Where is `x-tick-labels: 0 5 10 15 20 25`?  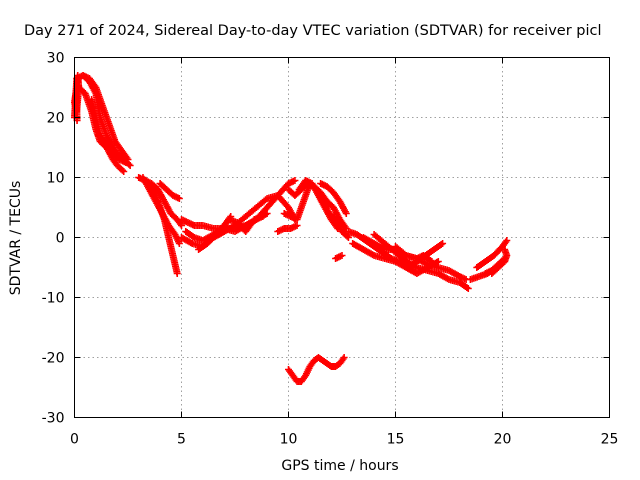
x-tick-labels: 0 5 10 15 20 25 is located at coordinates (344, 440).